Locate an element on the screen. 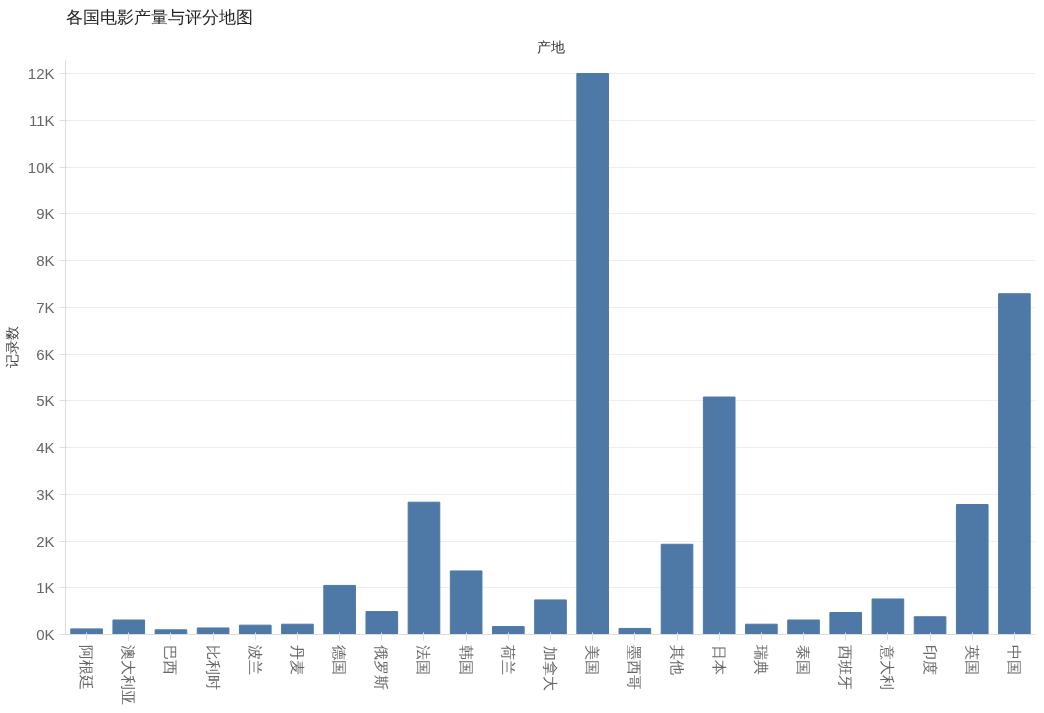 This screenshot has width=1044, height=713. x-tick-label: 韩国 is located at coordinates (466, 660).